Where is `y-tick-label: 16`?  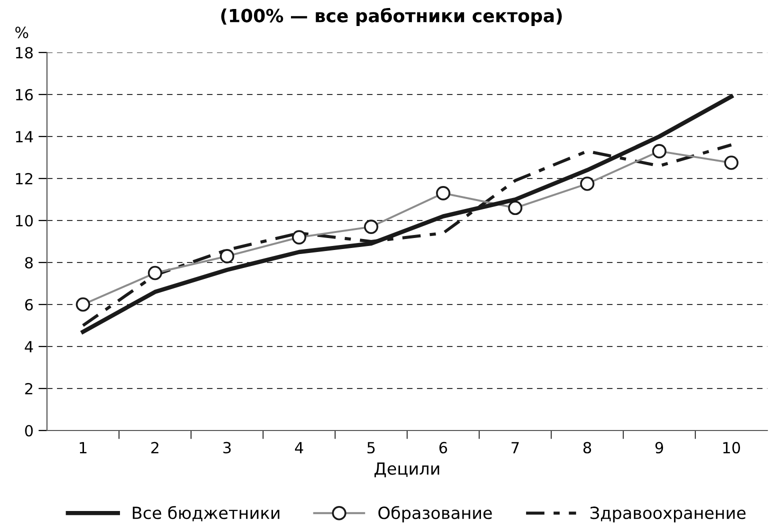
y-tick-label: 16 is located at coordinates (24, 94).